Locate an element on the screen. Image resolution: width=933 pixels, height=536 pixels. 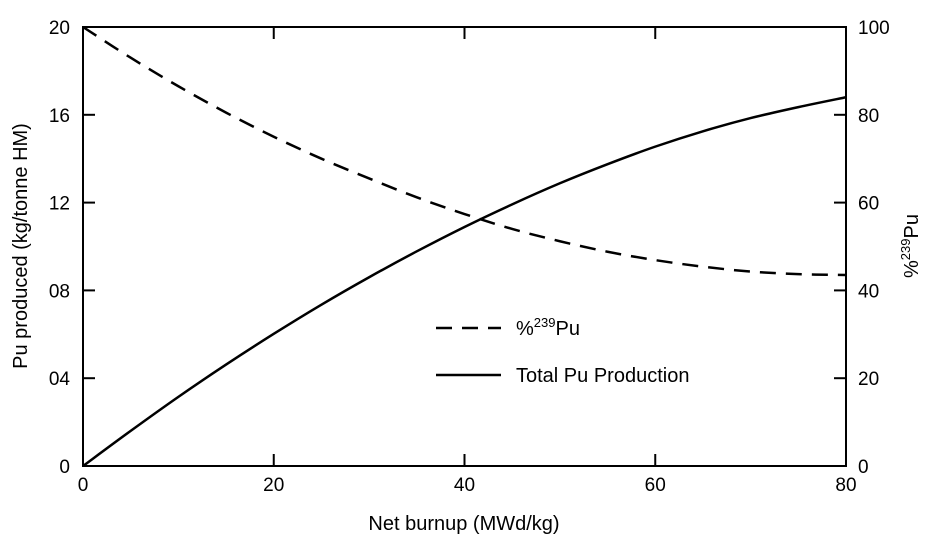
y-right-tick-label: 60 is located at coordinates (868, 204).